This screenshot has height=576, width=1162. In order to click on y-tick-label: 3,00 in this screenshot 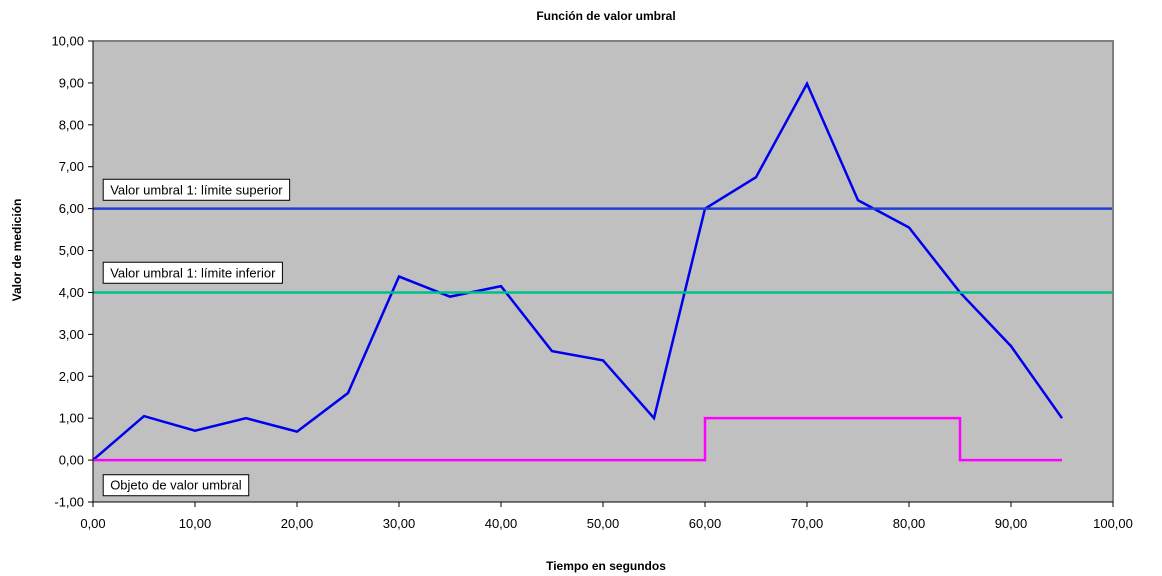, I will do `click(71, 334)`.